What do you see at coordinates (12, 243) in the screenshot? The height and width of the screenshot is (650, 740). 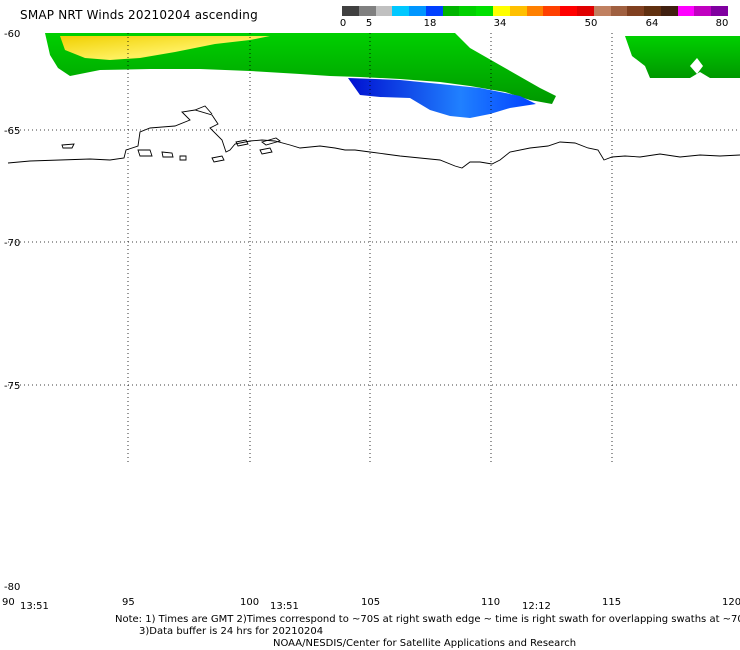 I see `lat-label: -70` at bounding box center [12, 243].